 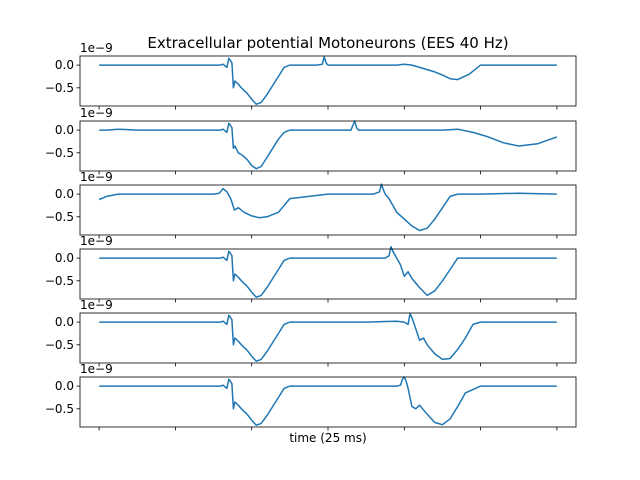 I want to click on subplot-5: 0.0 −0.5 1e−9, so click(x=311, y=332).